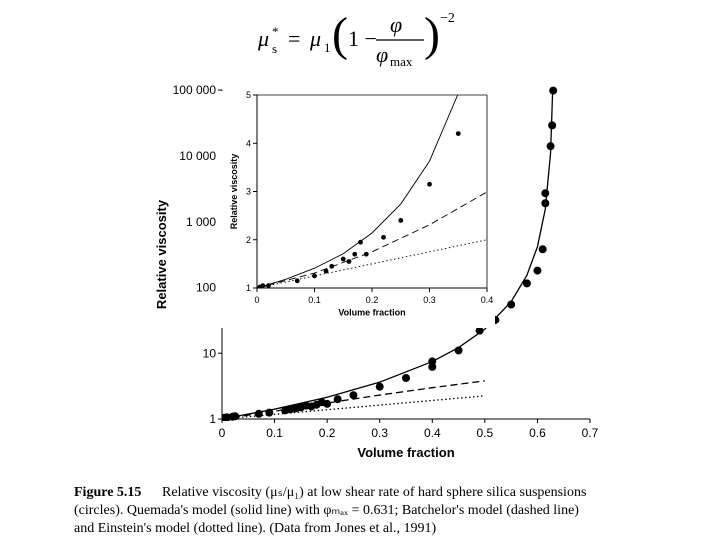 This screenshot has height=540, width=720. What do you see at coordinates (327, 47) in the screenshot?
I see `eq-sub1: 1` at bounding box center [327, 47].